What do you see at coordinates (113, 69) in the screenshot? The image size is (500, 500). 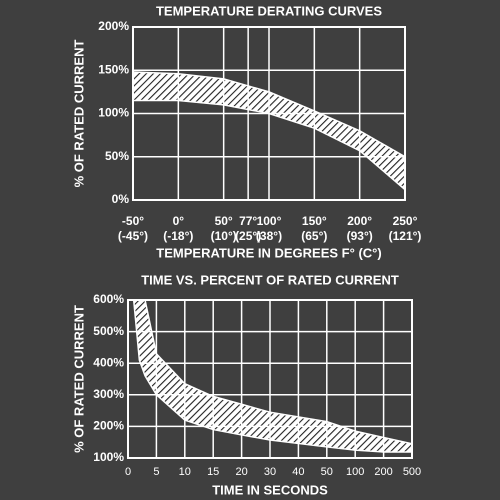 I see `y-tick-label: 150%` at bounding box center [113, 69].